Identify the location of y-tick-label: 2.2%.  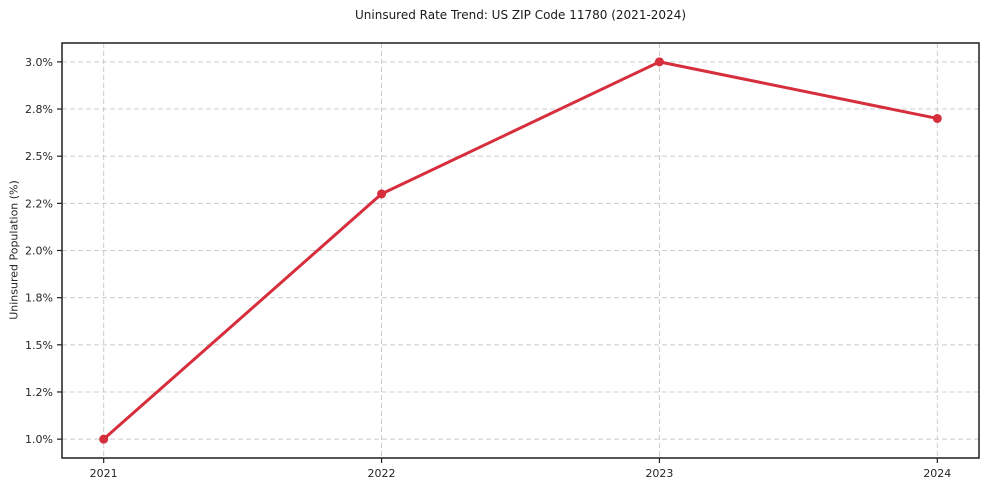
(39, 203).